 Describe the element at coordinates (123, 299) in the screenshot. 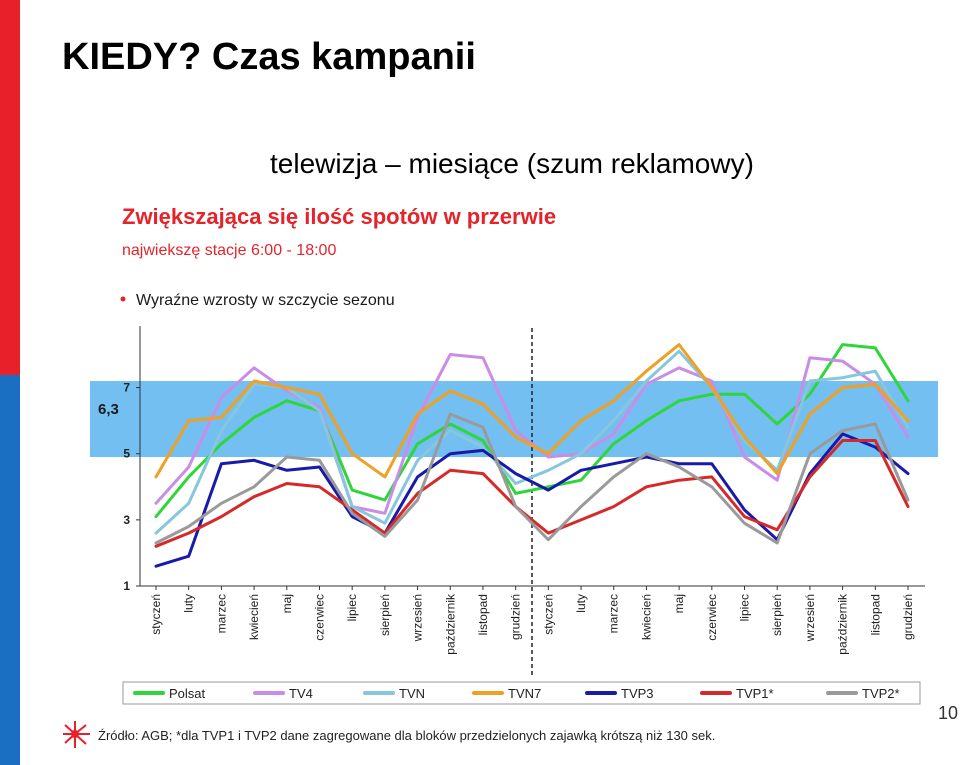

I see `bullet-dot` at that location.